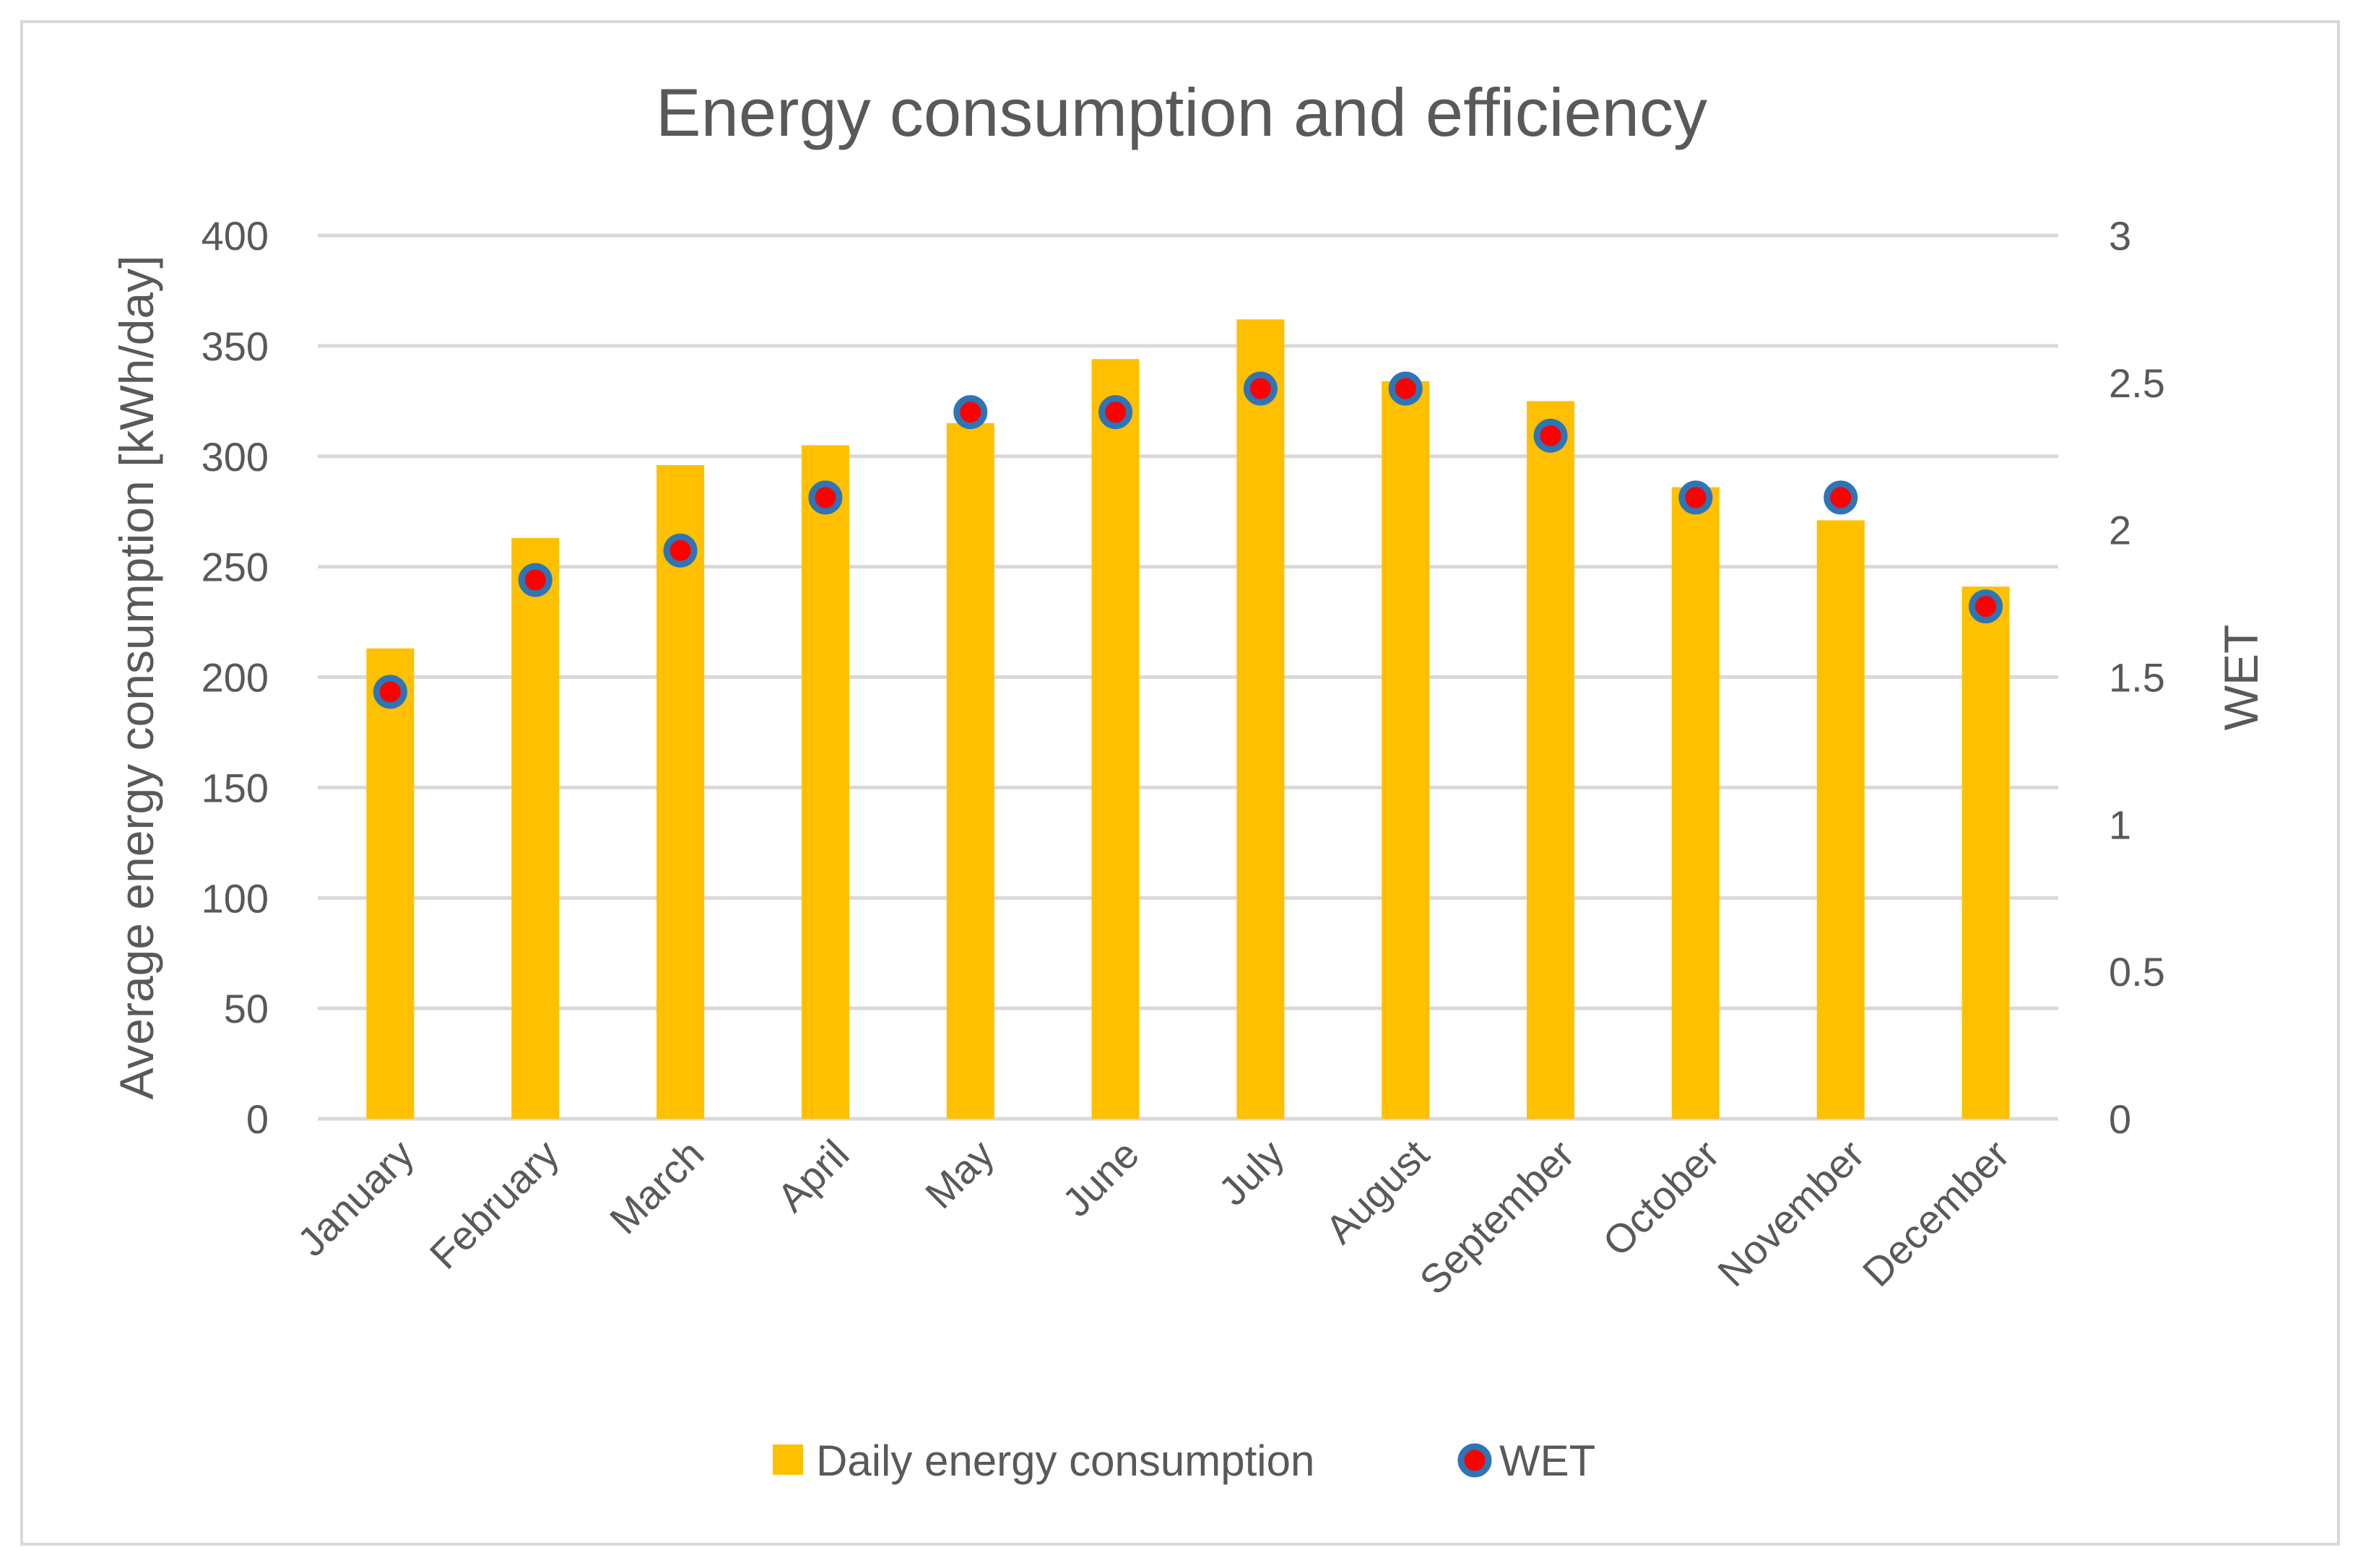 The width and height of the screenshot is (2363, 1568). What do you see at coordinates (1378, 1191) in the screenshot?
I see `x-category-label: August` at bounding box center [1378, 1191].